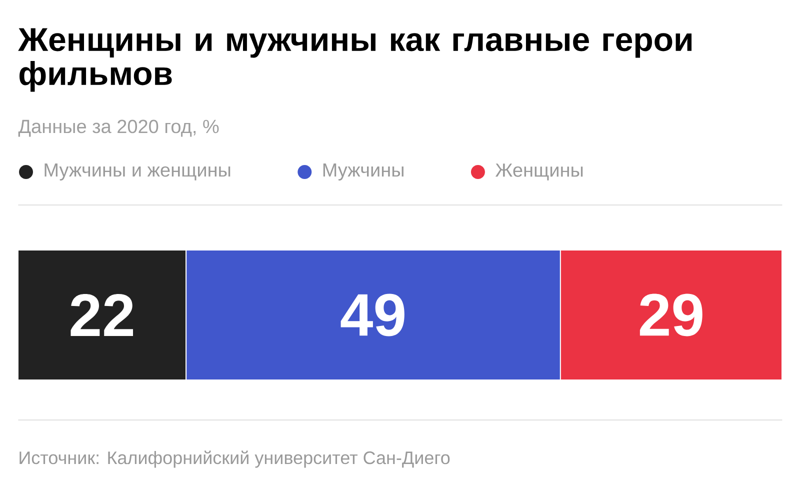 This screenshot has width=800, height=490. Describe the element at coordinates (671, 315) in the screenshot. I see `data-label: 29` at that location.